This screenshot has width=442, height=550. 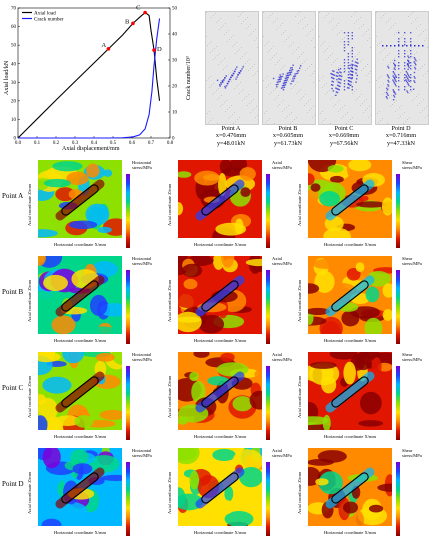 What do you see at coordinates (14, 64) in the screenshot?
I see `y-tick-label-left: 40` at bounding box center [14, 64].